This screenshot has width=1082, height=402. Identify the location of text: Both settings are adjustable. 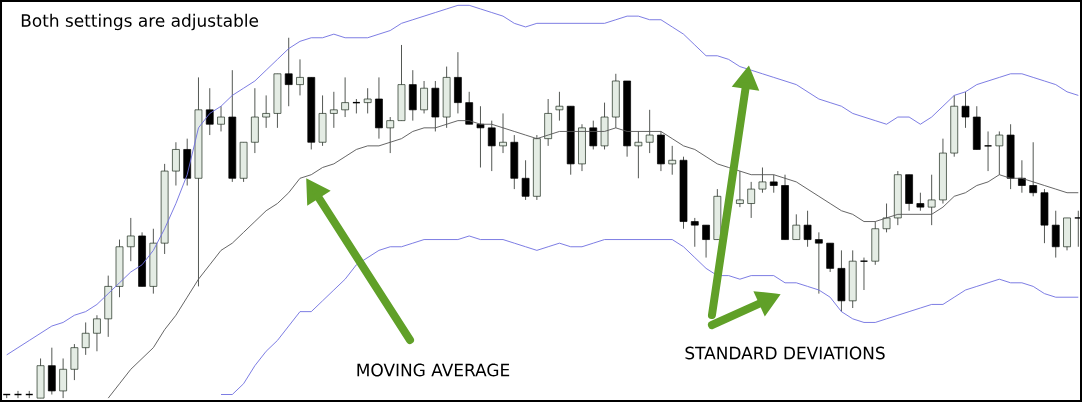
(140, 22).